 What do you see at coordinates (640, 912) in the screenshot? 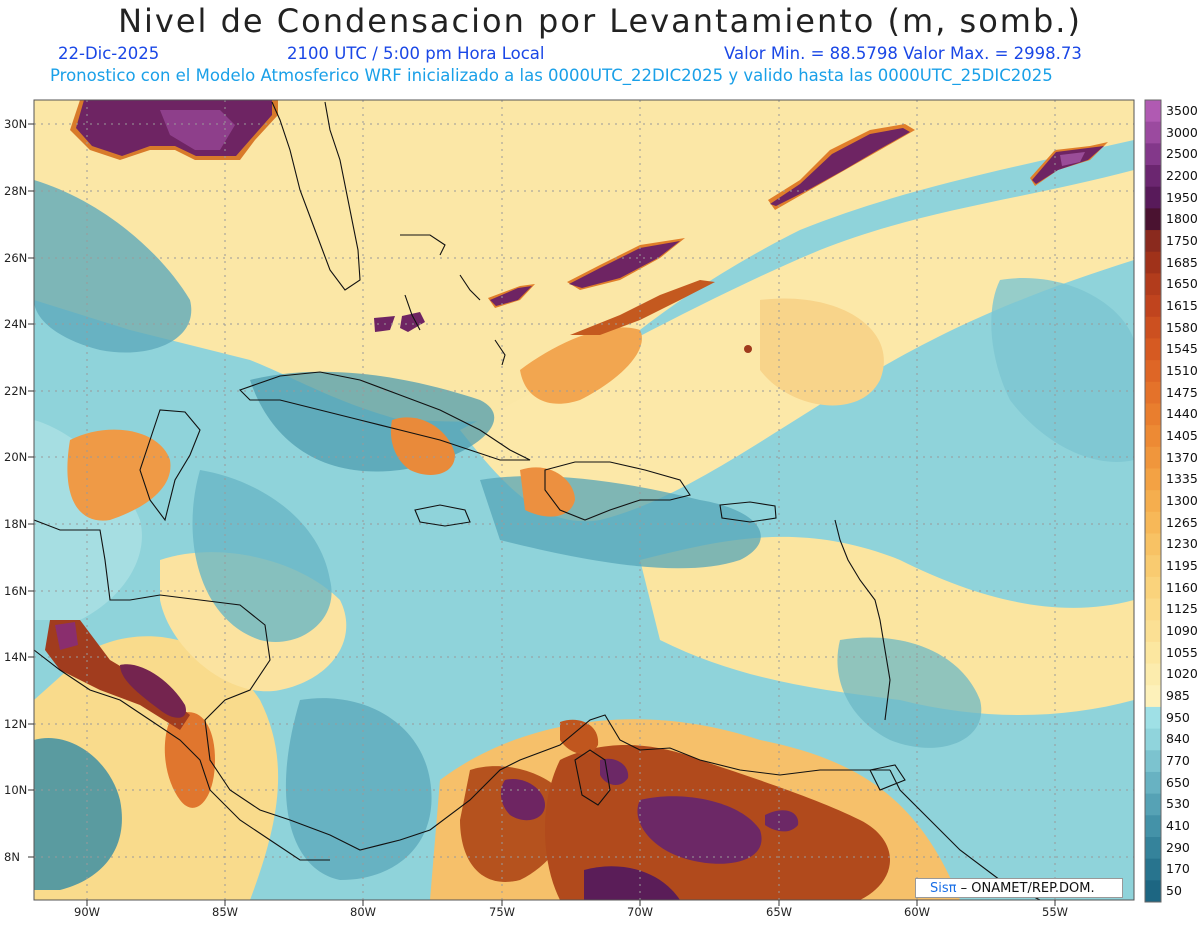
I see `lon-label: 70W` at bounding box center [640, 912].